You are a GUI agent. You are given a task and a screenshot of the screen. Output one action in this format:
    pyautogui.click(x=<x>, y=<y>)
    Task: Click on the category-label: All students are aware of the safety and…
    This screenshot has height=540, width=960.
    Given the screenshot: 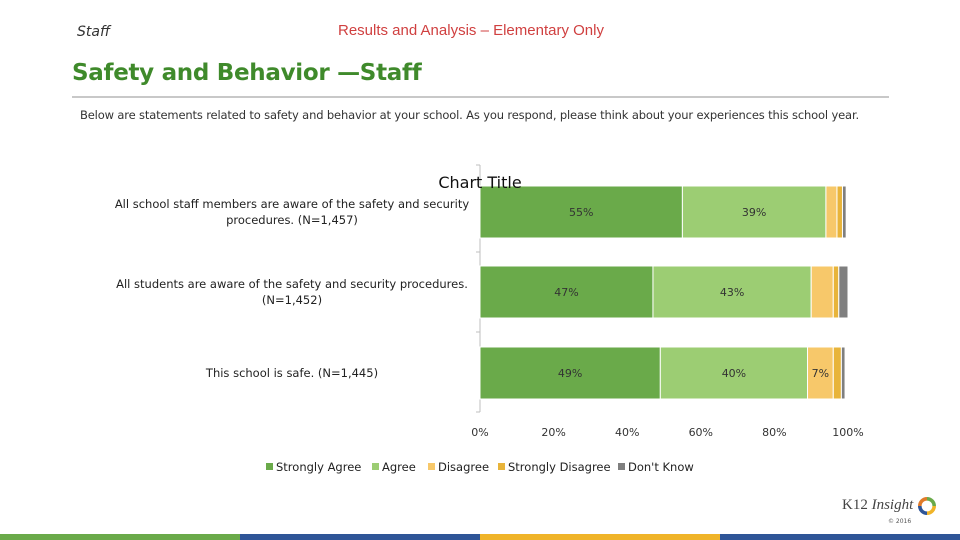 What is the action you would take?
    pyautogui.click(x=292, y=292)
    